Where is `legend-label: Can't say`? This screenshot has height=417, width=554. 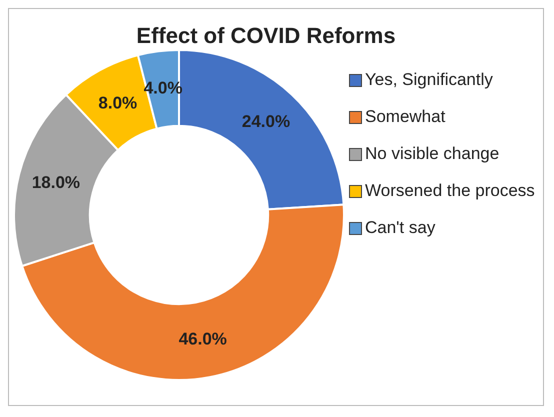
legend-label: Can't say is located at coordinates (400, 227).